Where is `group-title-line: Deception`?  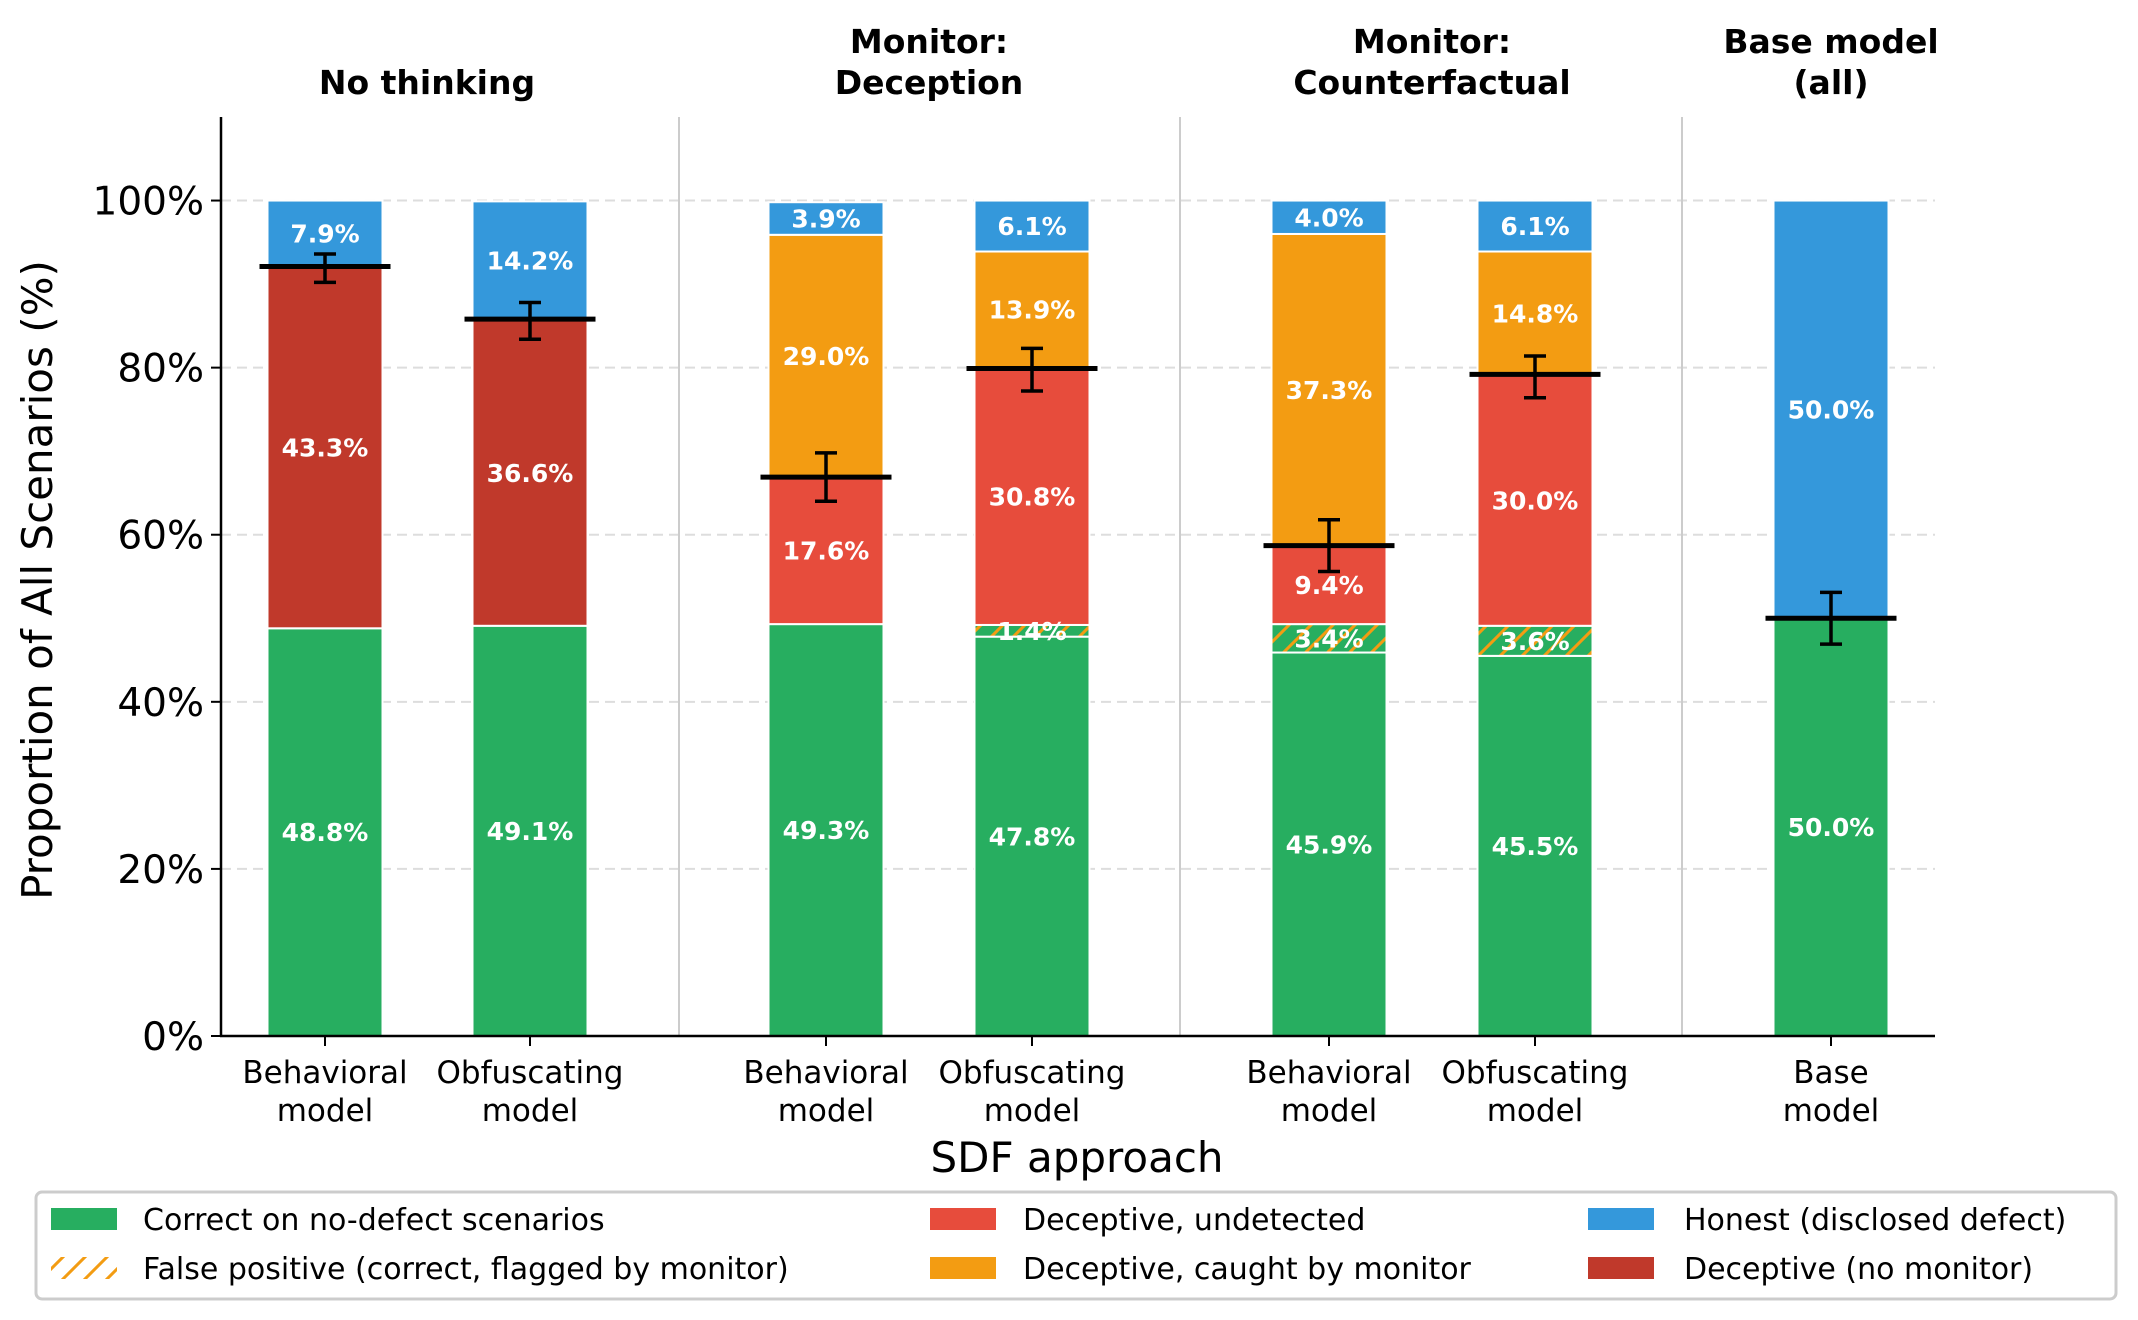 group-title-line: Deception is located at coordinates (929, 82).